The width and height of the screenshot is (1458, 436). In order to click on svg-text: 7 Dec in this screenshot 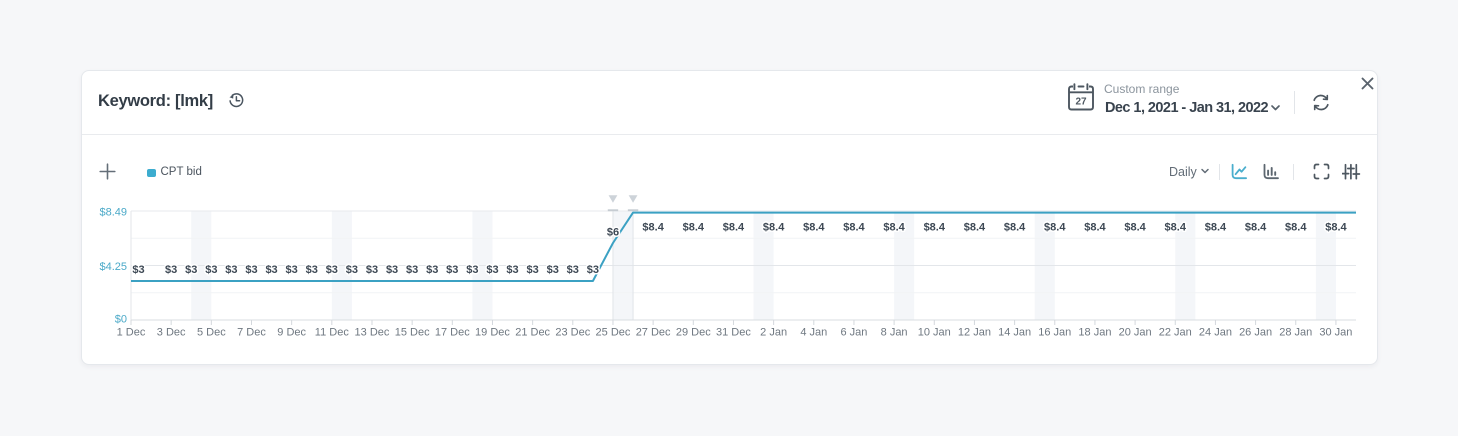, I will do `click(251, 333)`.